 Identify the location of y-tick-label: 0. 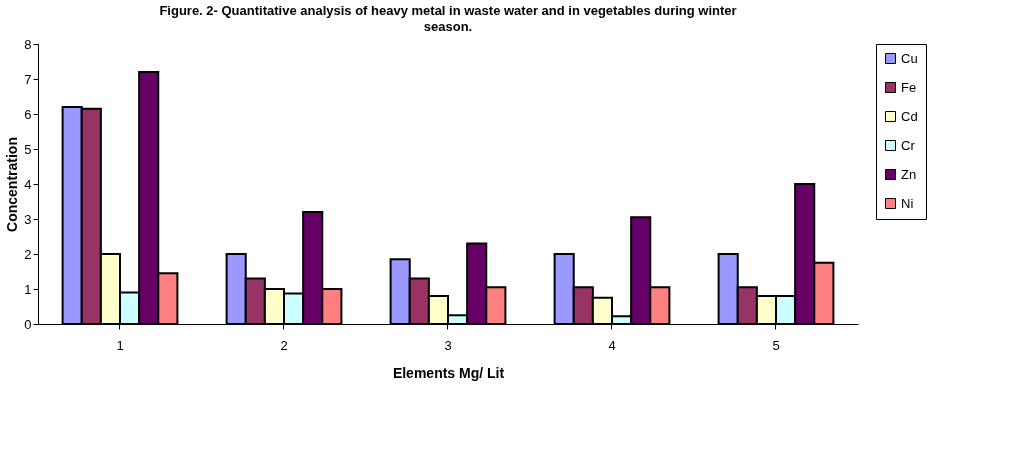
(28, 324).